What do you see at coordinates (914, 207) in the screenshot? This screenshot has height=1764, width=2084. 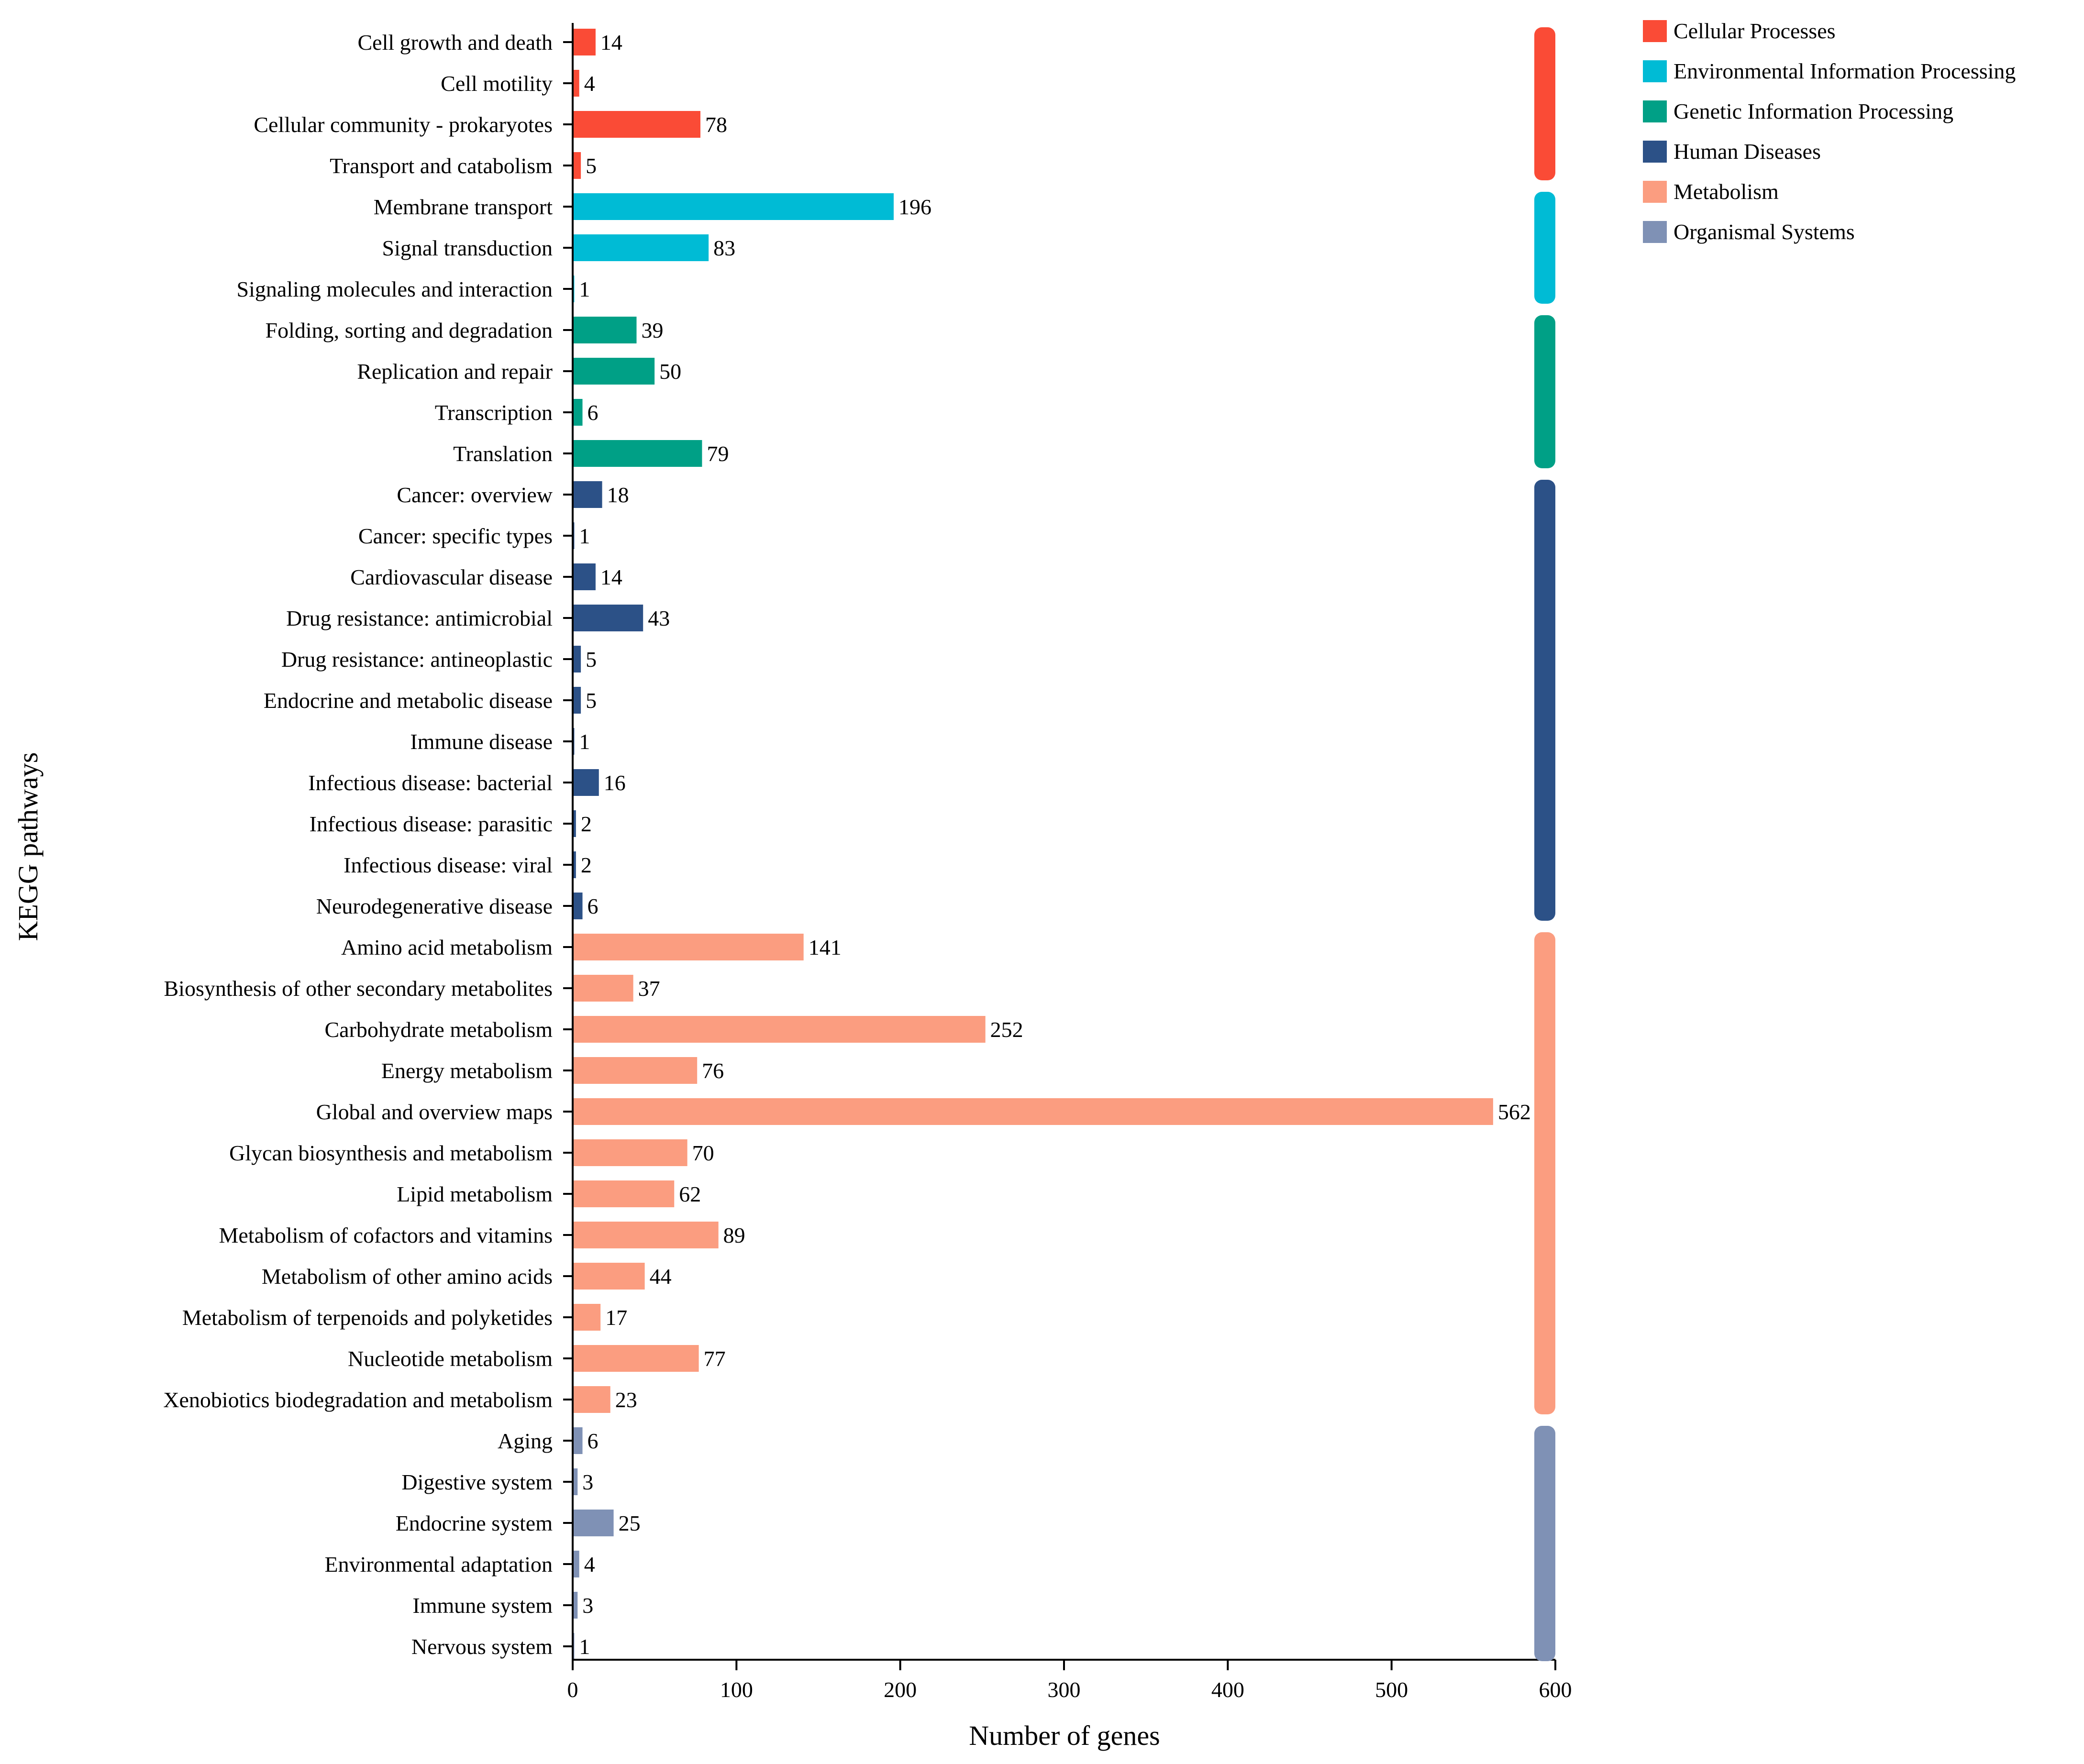 I see `value-label: 196` at bounding box center [914, 207].